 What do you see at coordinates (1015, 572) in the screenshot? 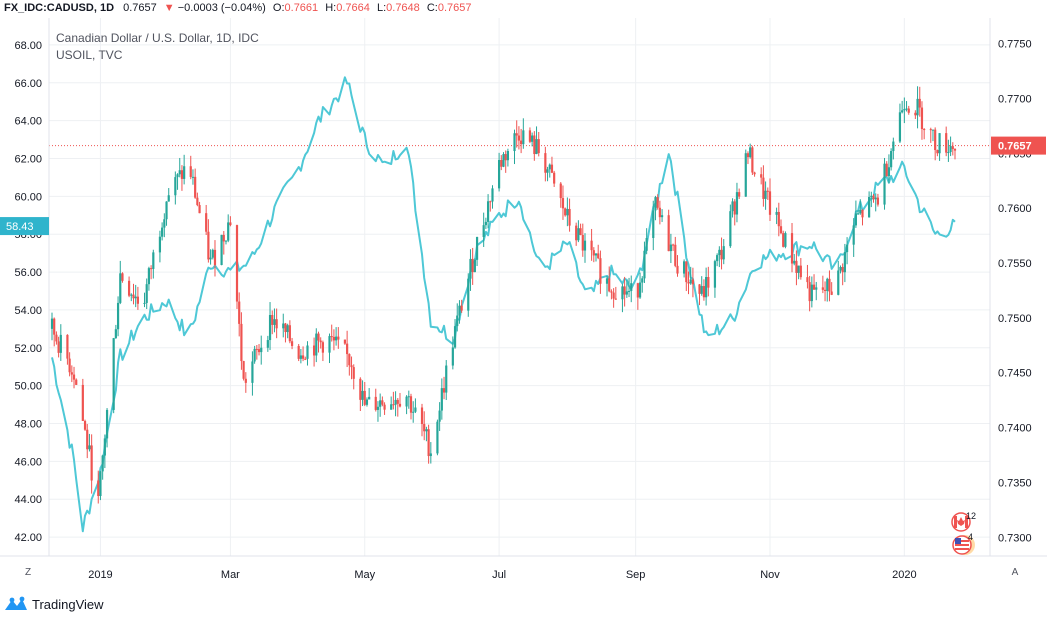
I see `auto-scale-right-button: A` at bounding box center [1015, 572].